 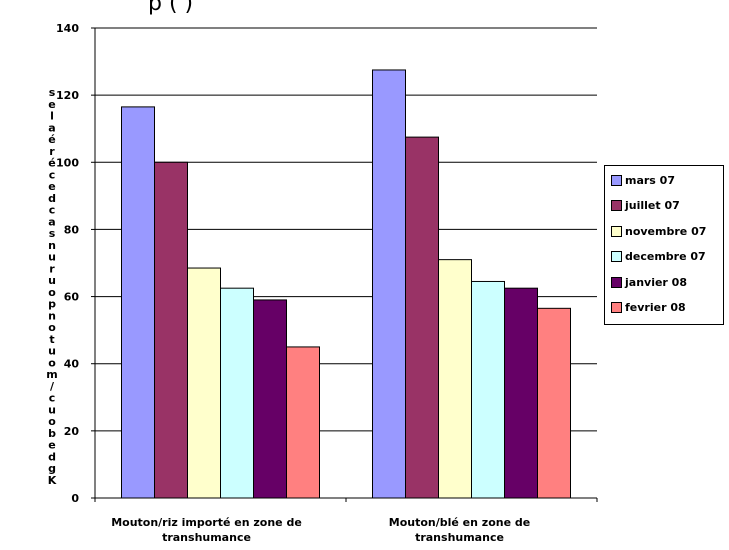 I want to click on y-tick-label: 120, so click(x=67, y=95).